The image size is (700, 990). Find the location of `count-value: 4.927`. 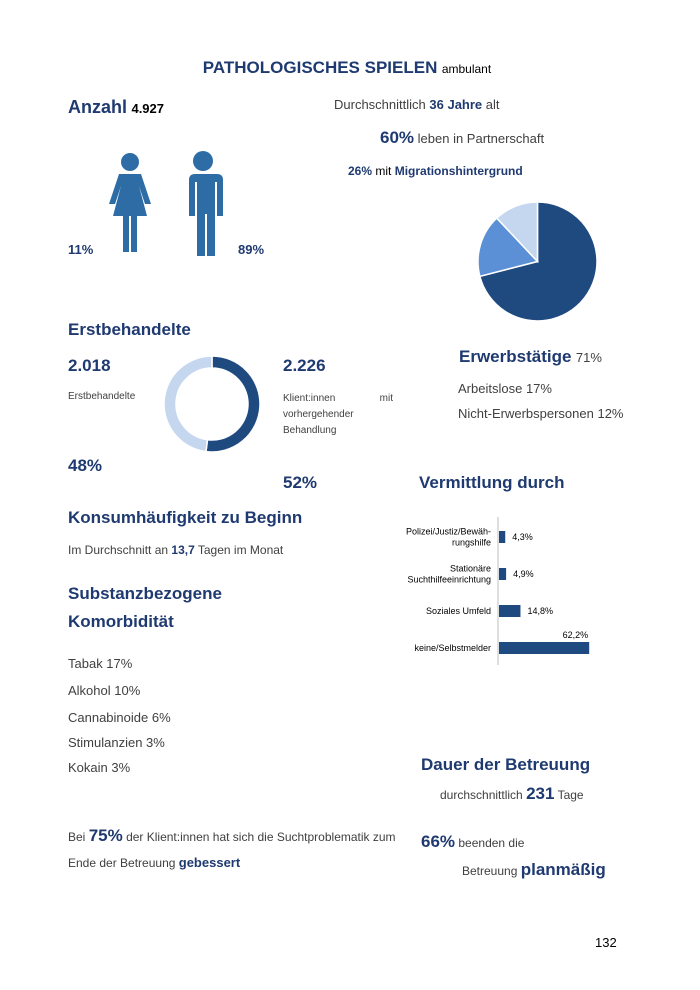

count-value: 4.927 is located at coordinates (148, 108).